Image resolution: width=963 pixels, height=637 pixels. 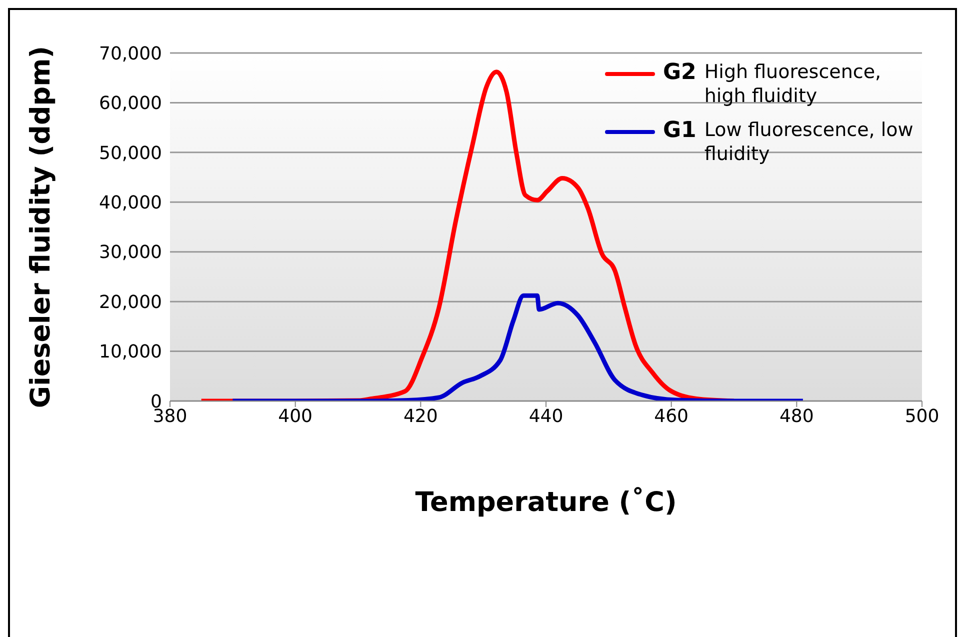 What do you see at coordinates (679, 130) in the screenshot?
I see `legend-label: G1` at bounding box center [679, 130].